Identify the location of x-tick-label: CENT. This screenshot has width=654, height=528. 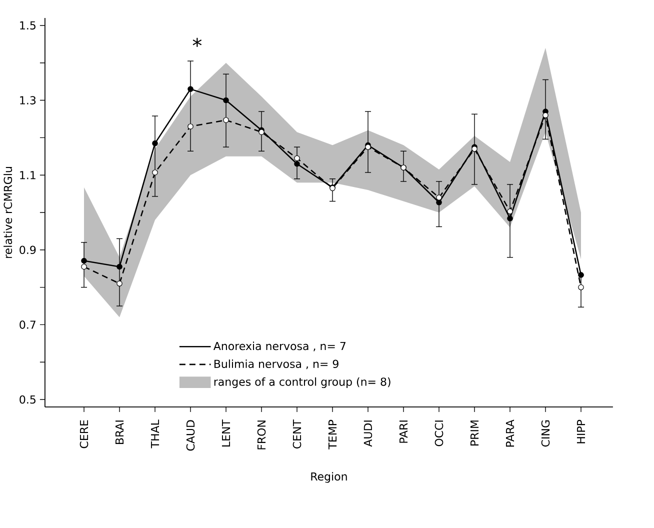
(297, 434).